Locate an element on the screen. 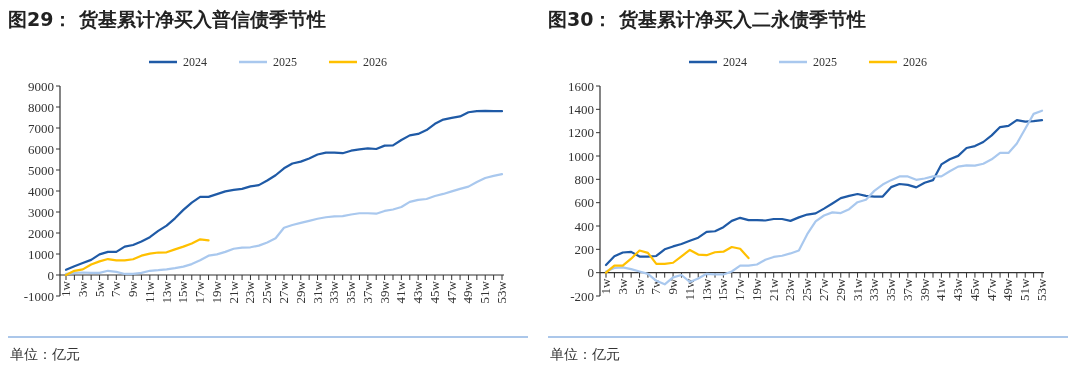 This screenshot has width=1080, height=381. y-tick-label: 9000 is located at coordinates (41, 86).